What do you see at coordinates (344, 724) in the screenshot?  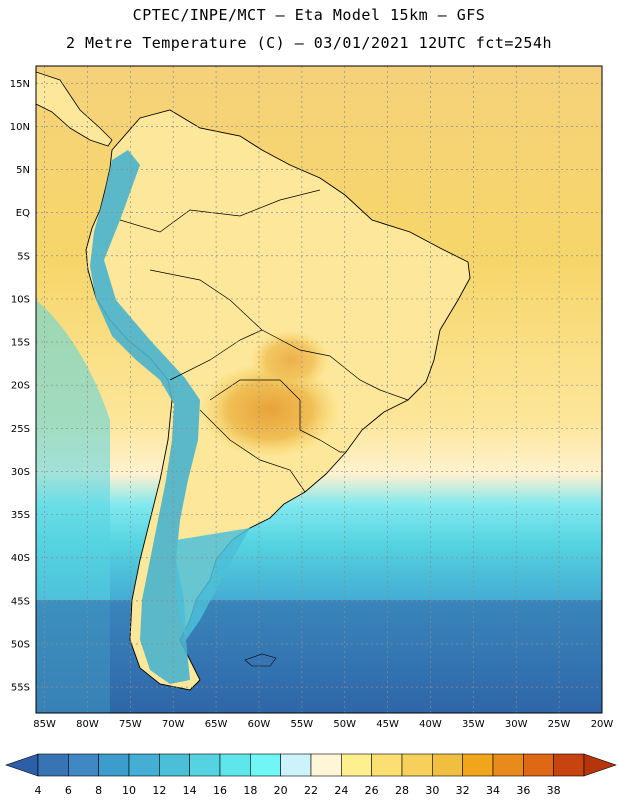 I see `lon-tick-label: 50W` at bounding box center [344, 724].